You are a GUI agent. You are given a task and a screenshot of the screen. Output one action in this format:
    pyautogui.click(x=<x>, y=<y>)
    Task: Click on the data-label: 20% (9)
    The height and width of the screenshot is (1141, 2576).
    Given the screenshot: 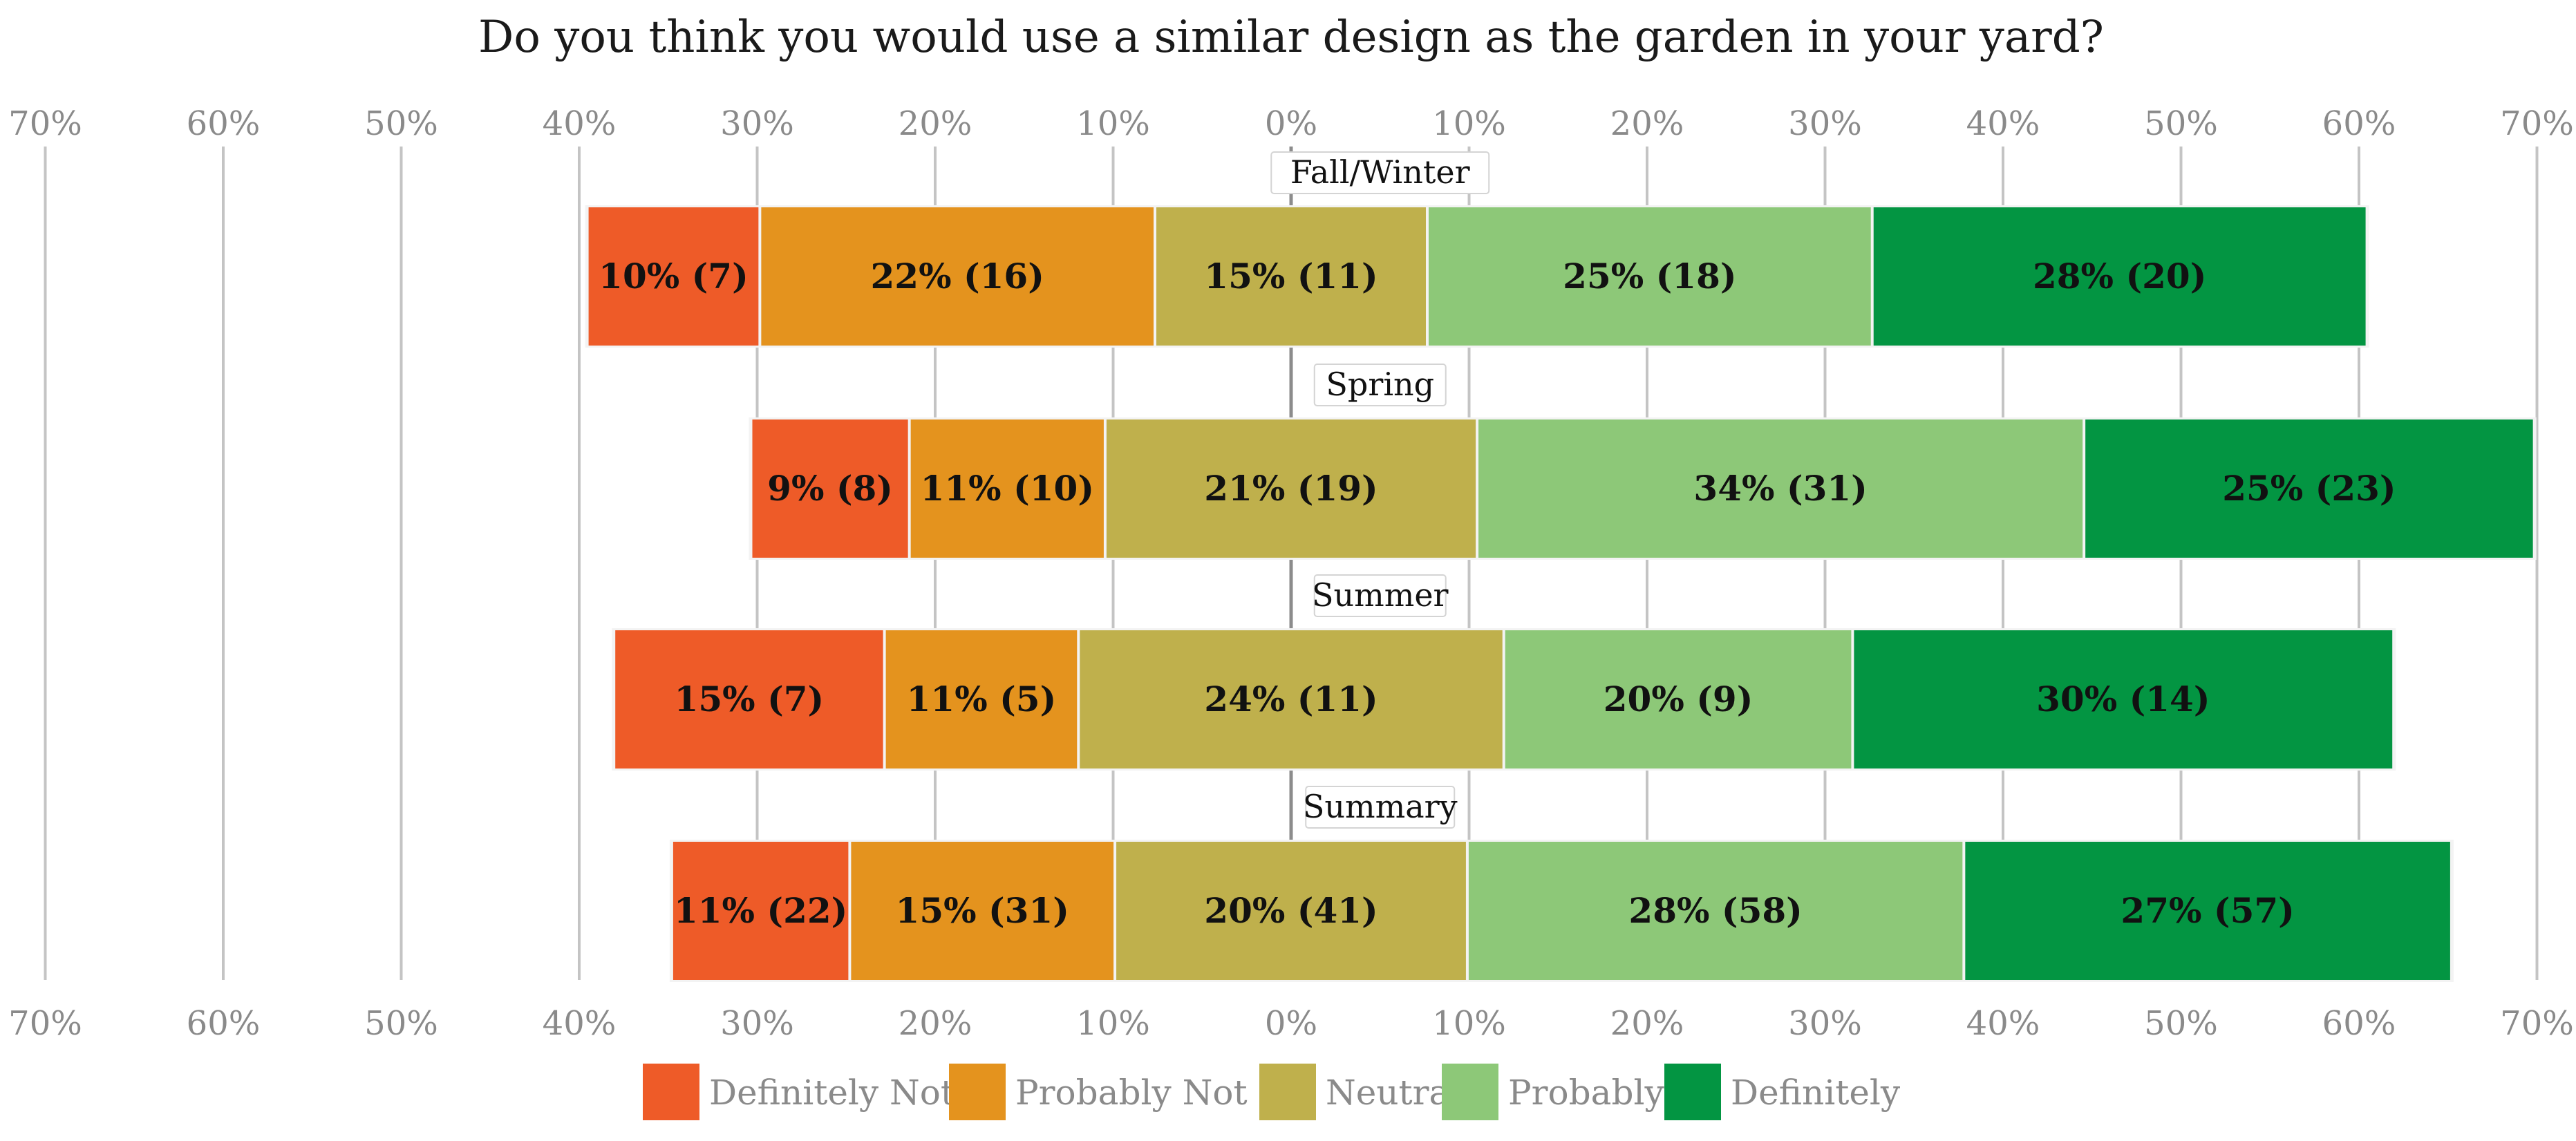 What is the action you would take?
    pyautogui.click(x=1679, y=699)
    